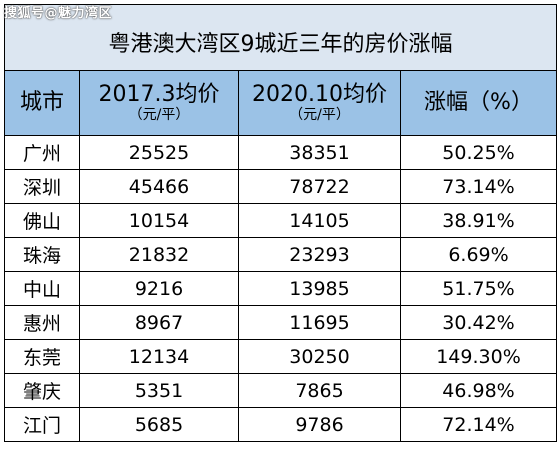 The width and height of the screenshot is (560, 467). What do you see at coordinates (159, 254) in the screenshot?
I see `cell-price-2017: 21832` at bounding box center [159, 254].